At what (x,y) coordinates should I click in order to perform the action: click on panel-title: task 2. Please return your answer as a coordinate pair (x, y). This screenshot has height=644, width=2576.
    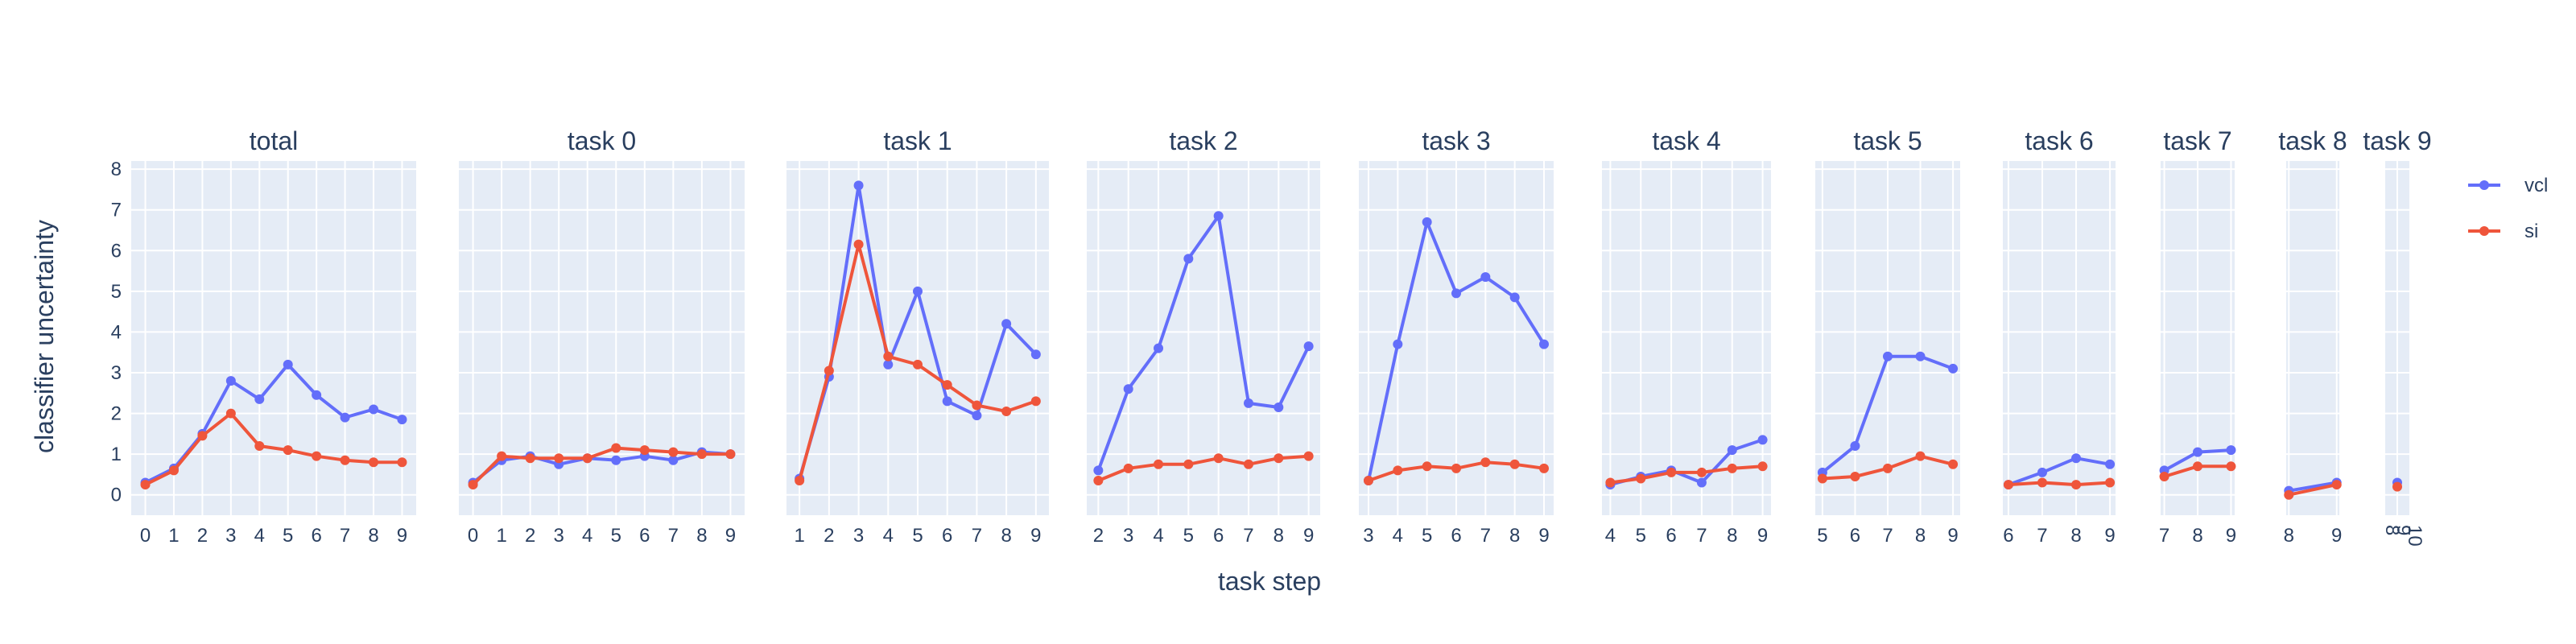
    Looking at the image, I should click on (1203, 140).